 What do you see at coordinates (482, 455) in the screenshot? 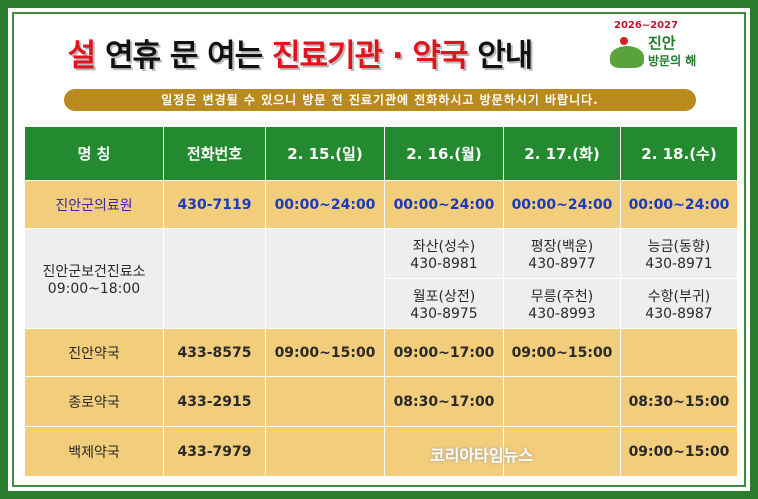
I see `watermark: 코리아타임뉴스` at bounding box center [482, 455].